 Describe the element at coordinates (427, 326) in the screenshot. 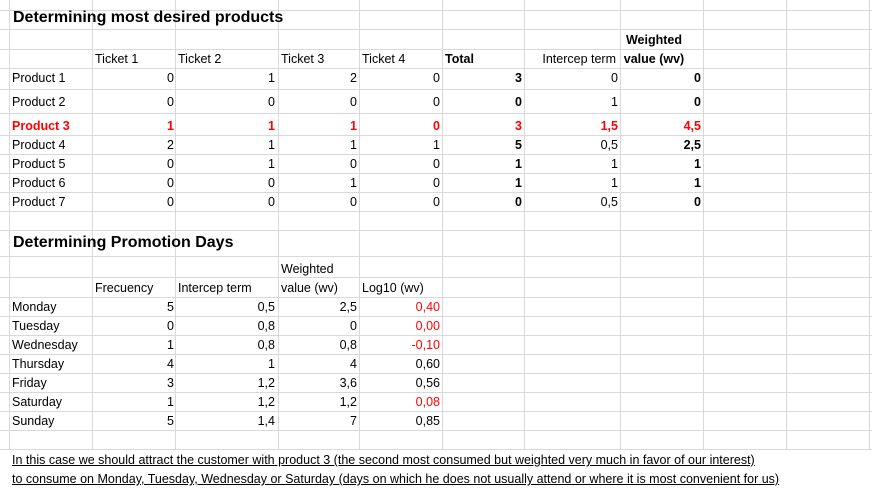

I see `day-cell-log: 0,00` at that location.